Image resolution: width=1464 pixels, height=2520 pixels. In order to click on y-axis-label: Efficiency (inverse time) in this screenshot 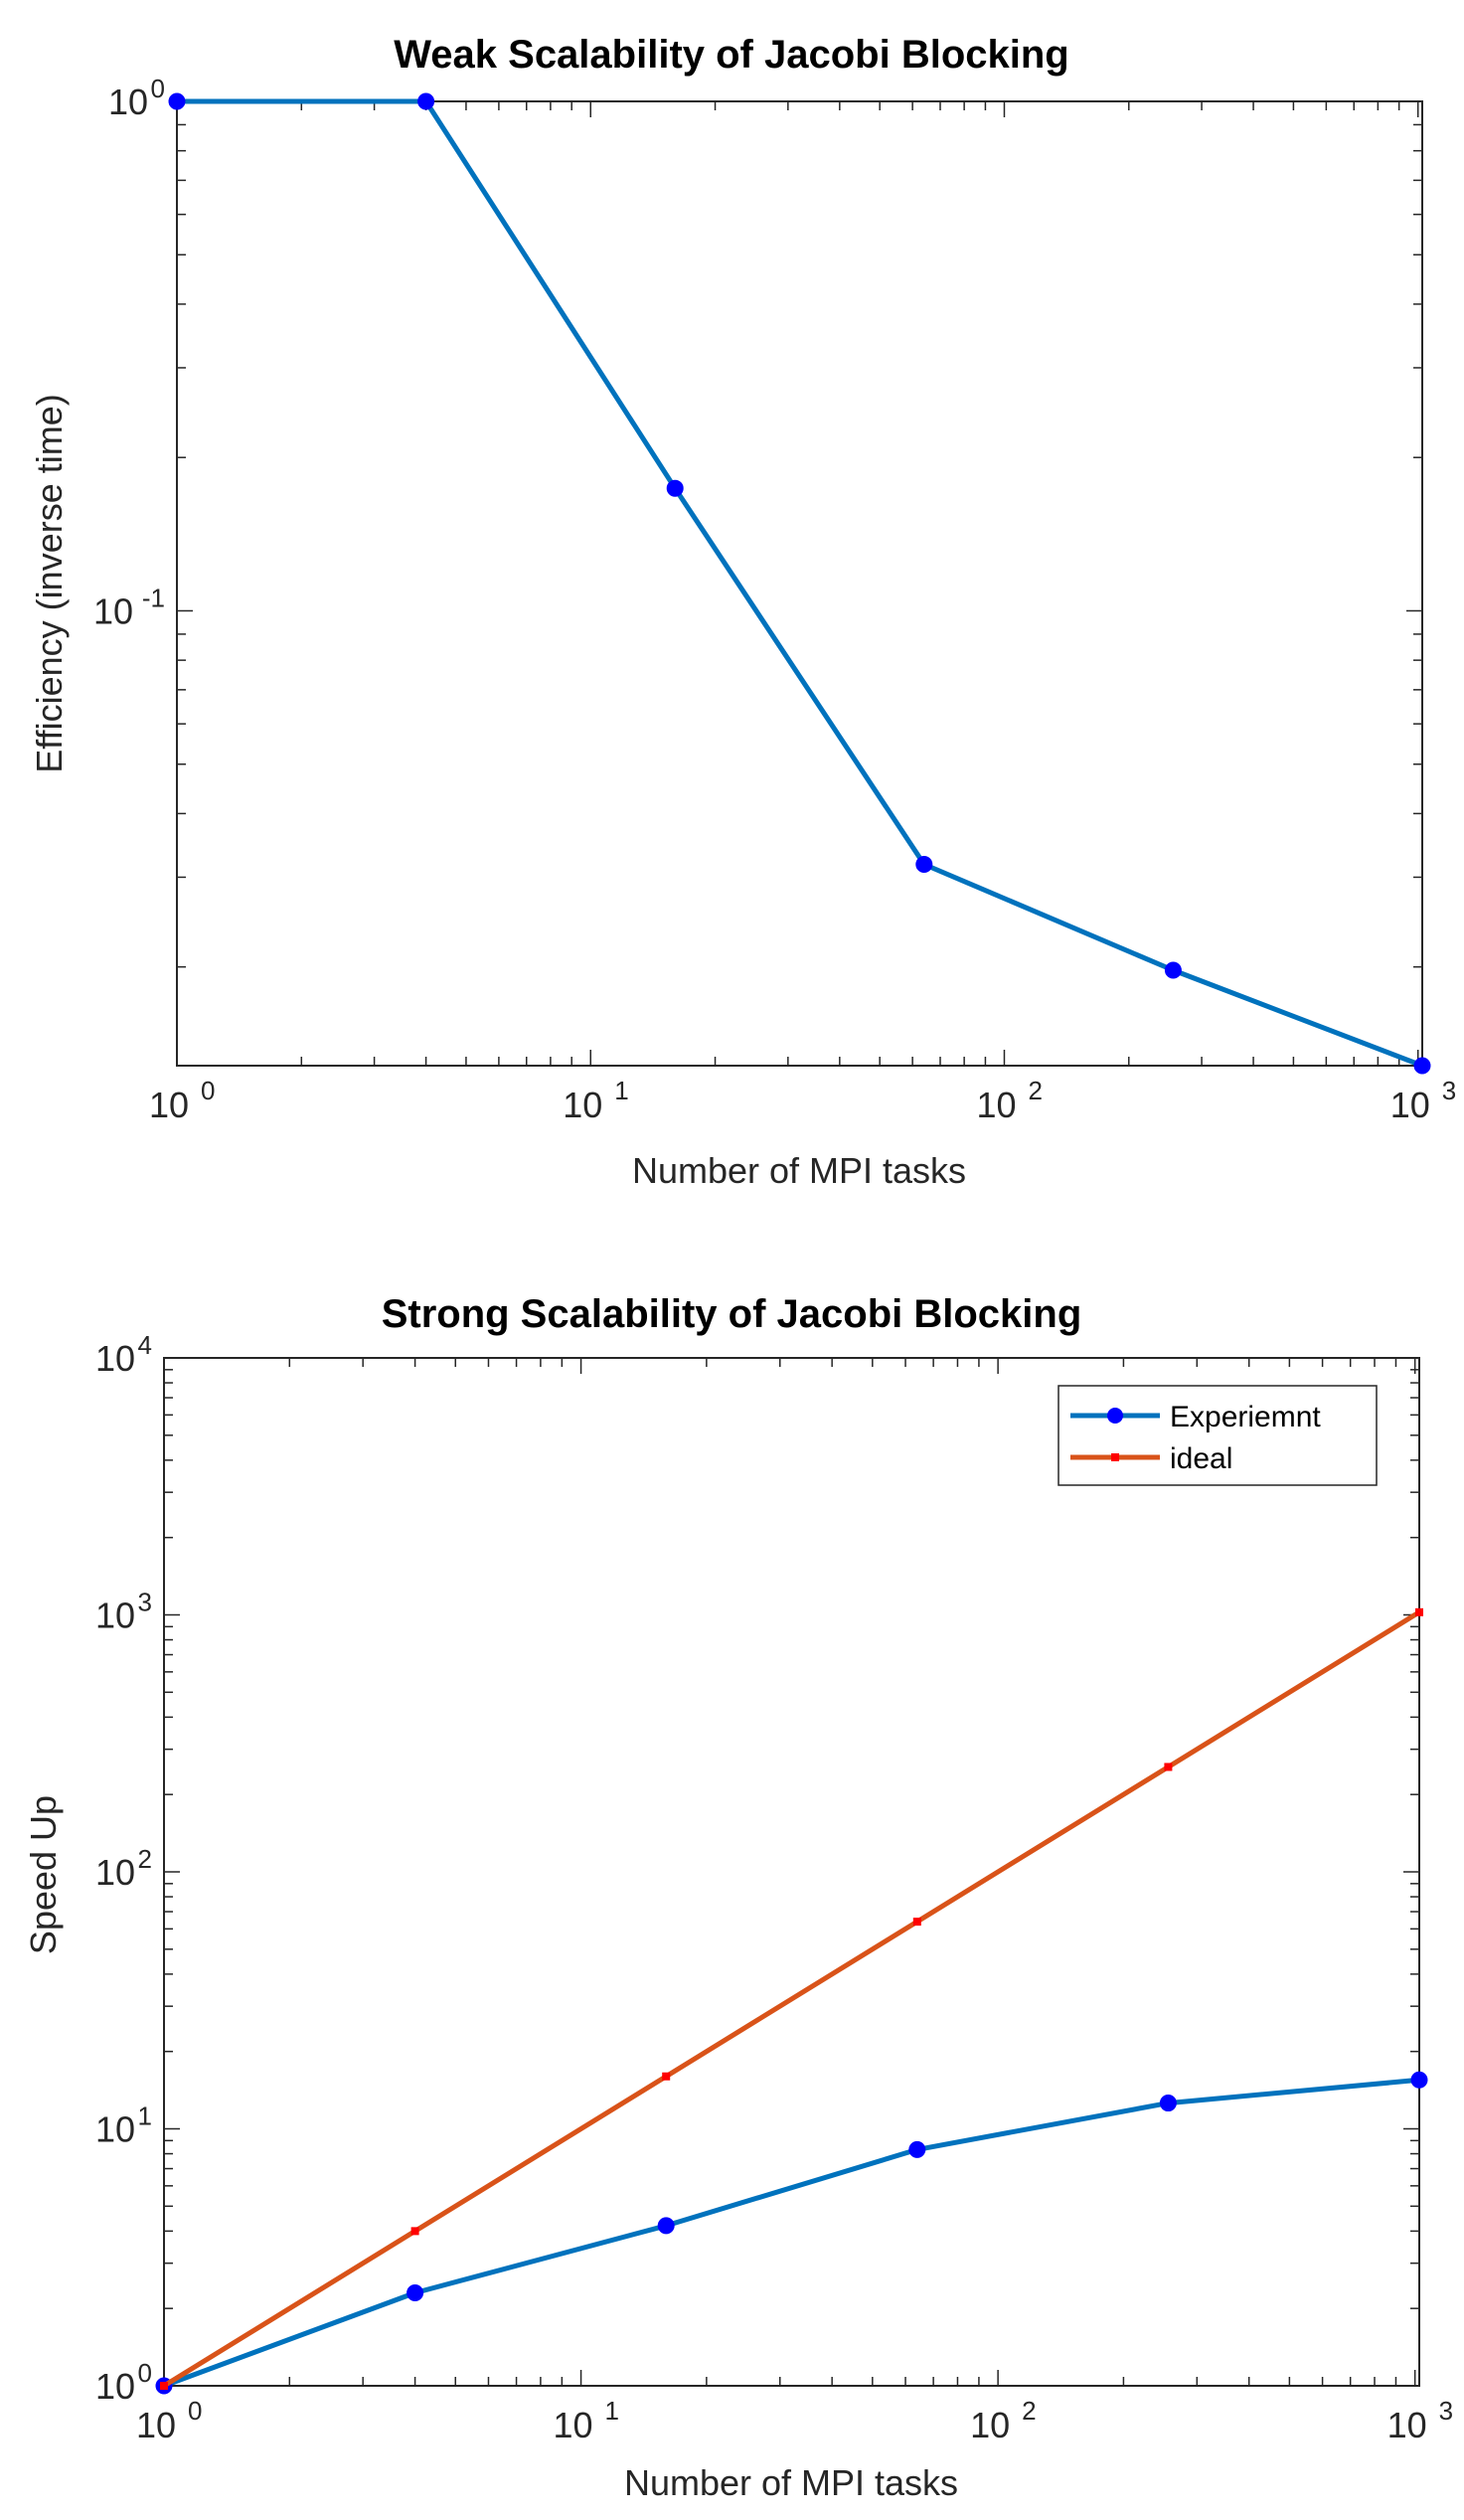, I will do `click(49, 583)`.